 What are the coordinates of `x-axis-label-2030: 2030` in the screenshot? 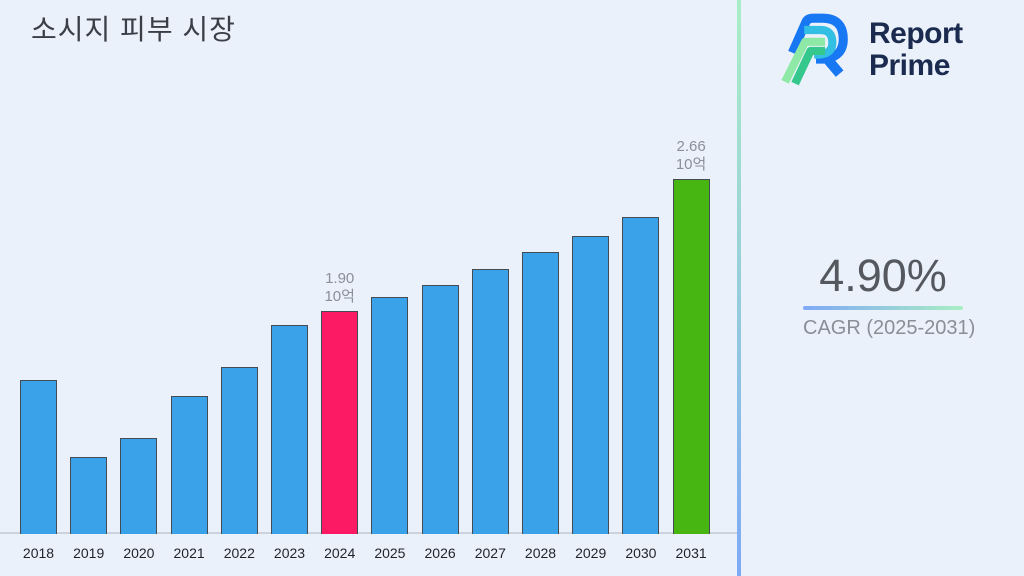 It's located at (641, 553).